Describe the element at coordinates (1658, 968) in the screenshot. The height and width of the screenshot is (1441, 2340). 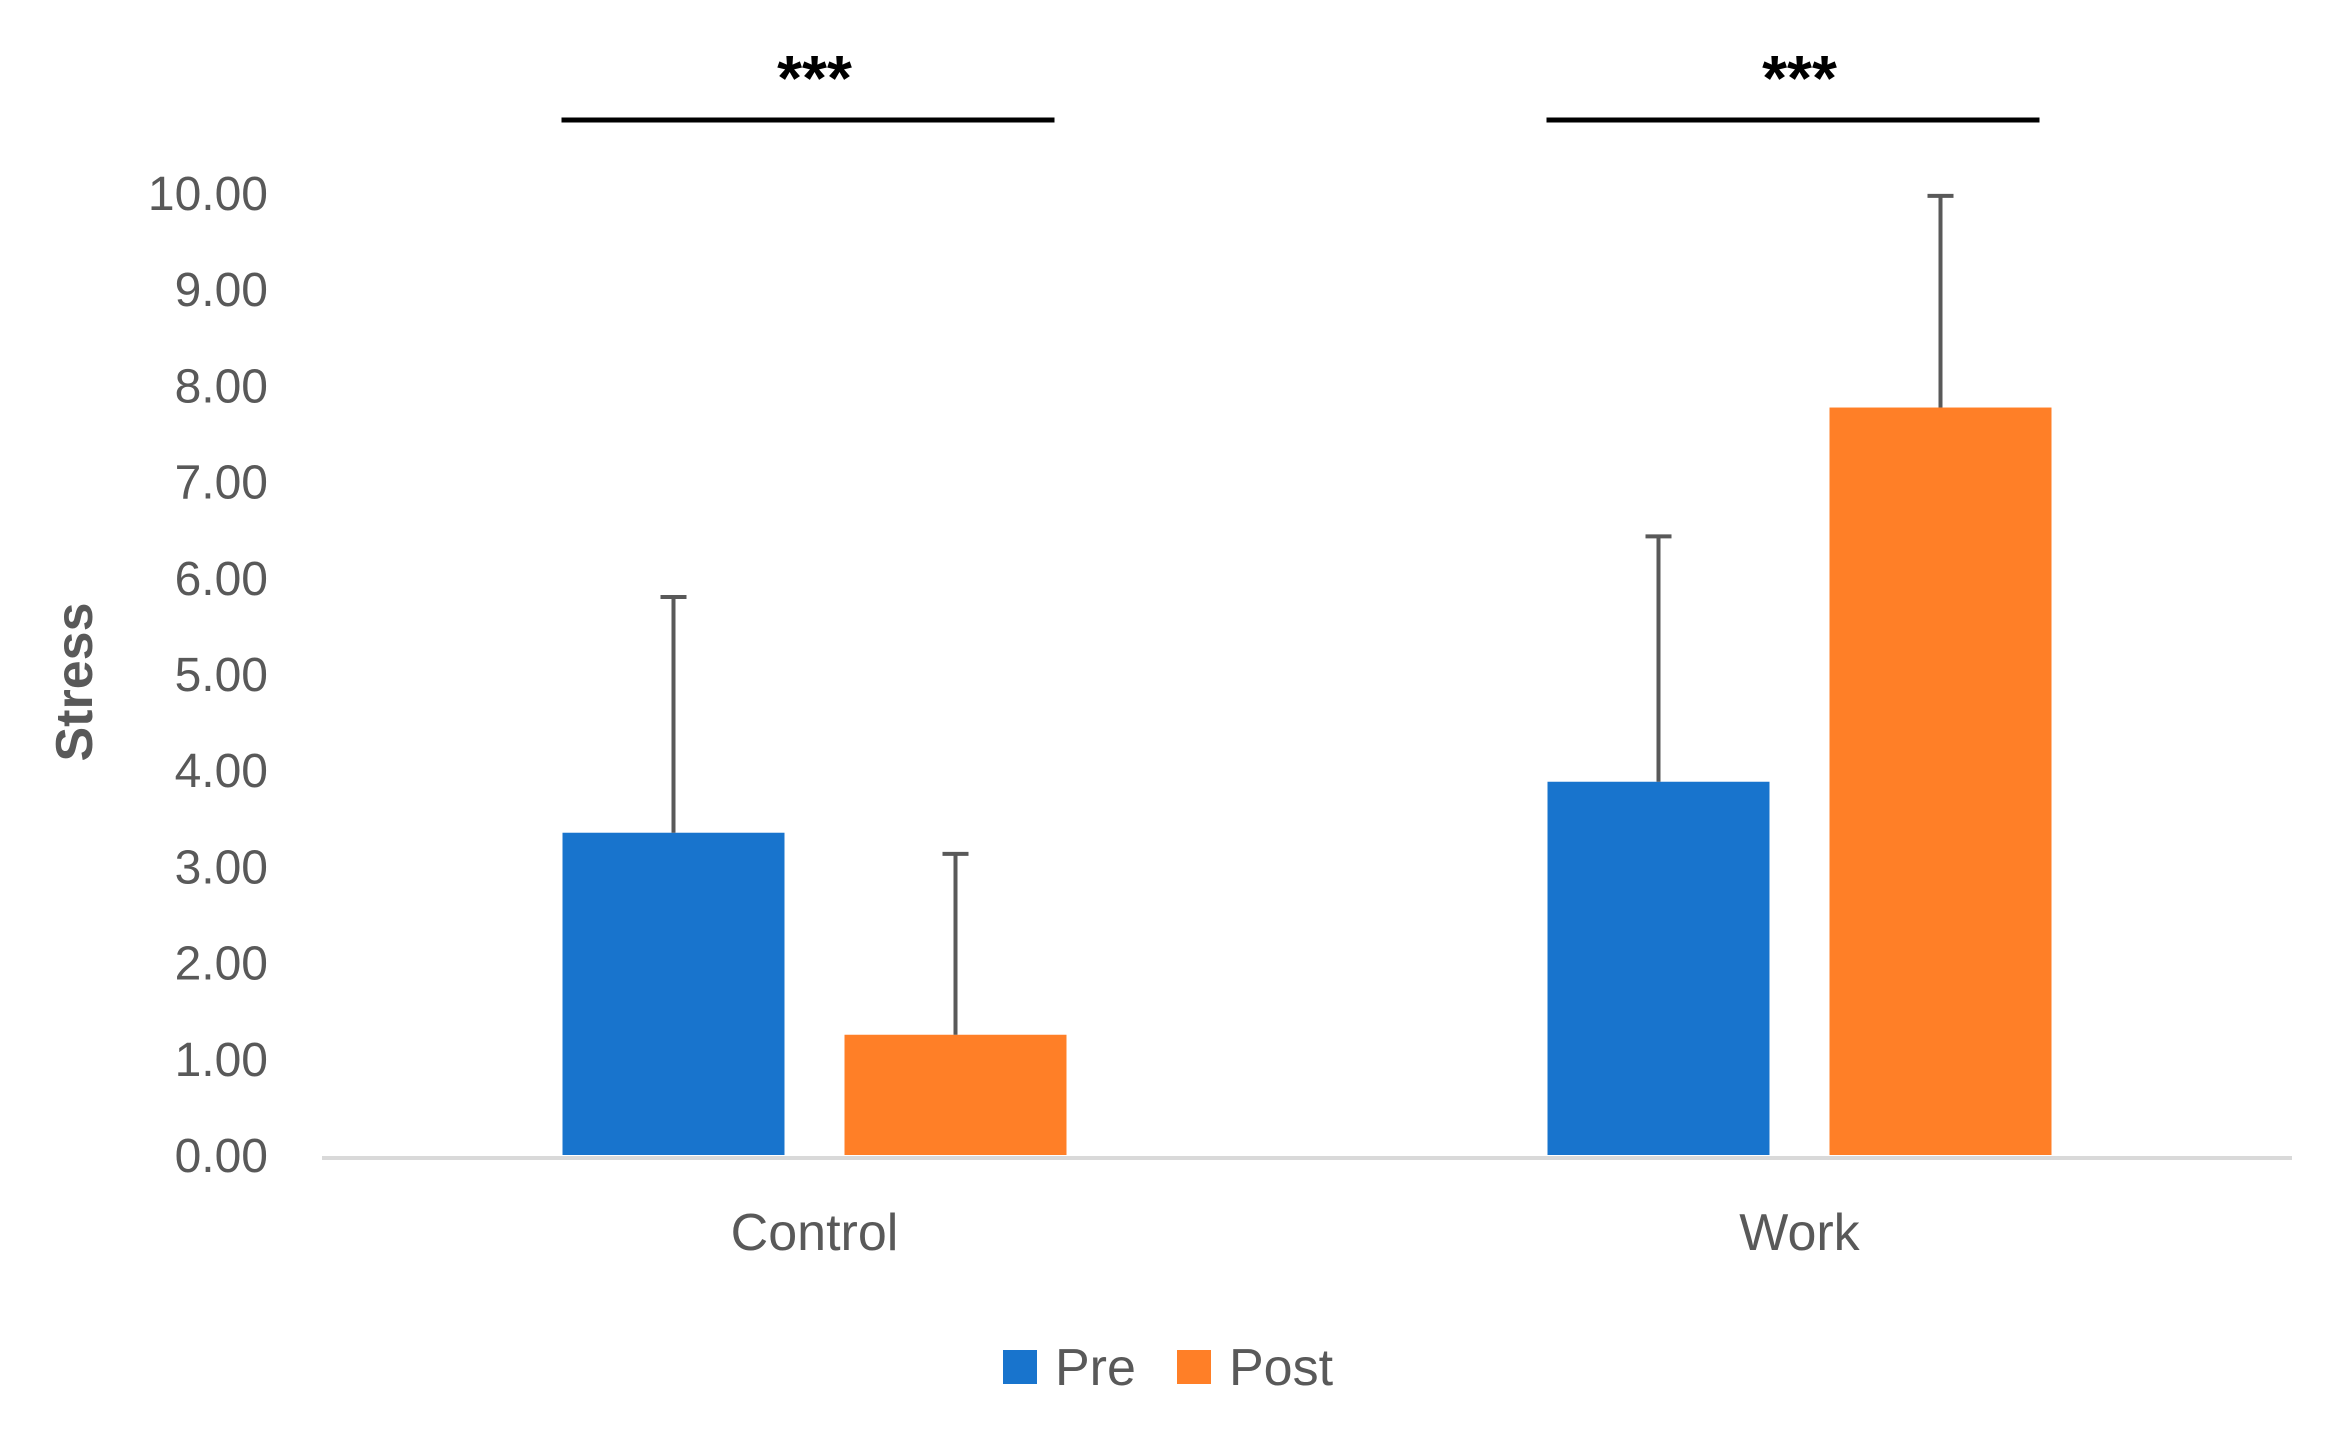
I see `bar-pre-work` at that location.